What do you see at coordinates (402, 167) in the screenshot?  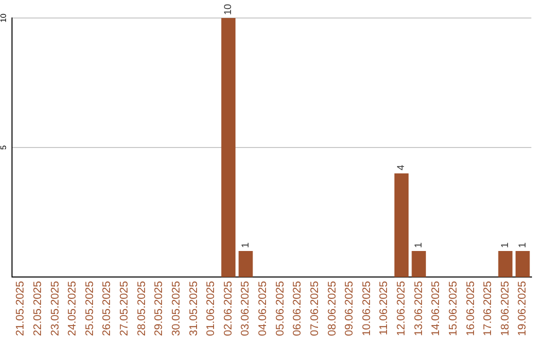 I see `data-label: 4` at bounding box center [402, 167].